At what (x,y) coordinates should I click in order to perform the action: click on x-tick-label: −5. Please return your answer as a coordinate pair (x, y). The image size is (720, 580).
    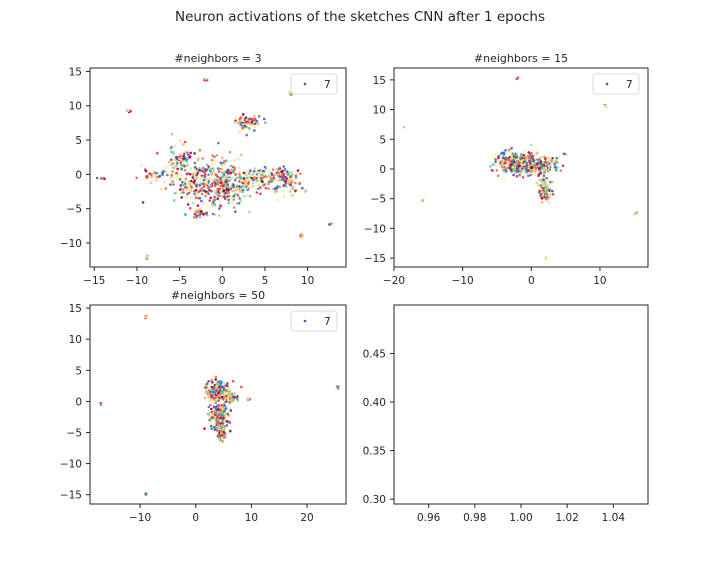
    Looking at the image, I should click on (179, 281).